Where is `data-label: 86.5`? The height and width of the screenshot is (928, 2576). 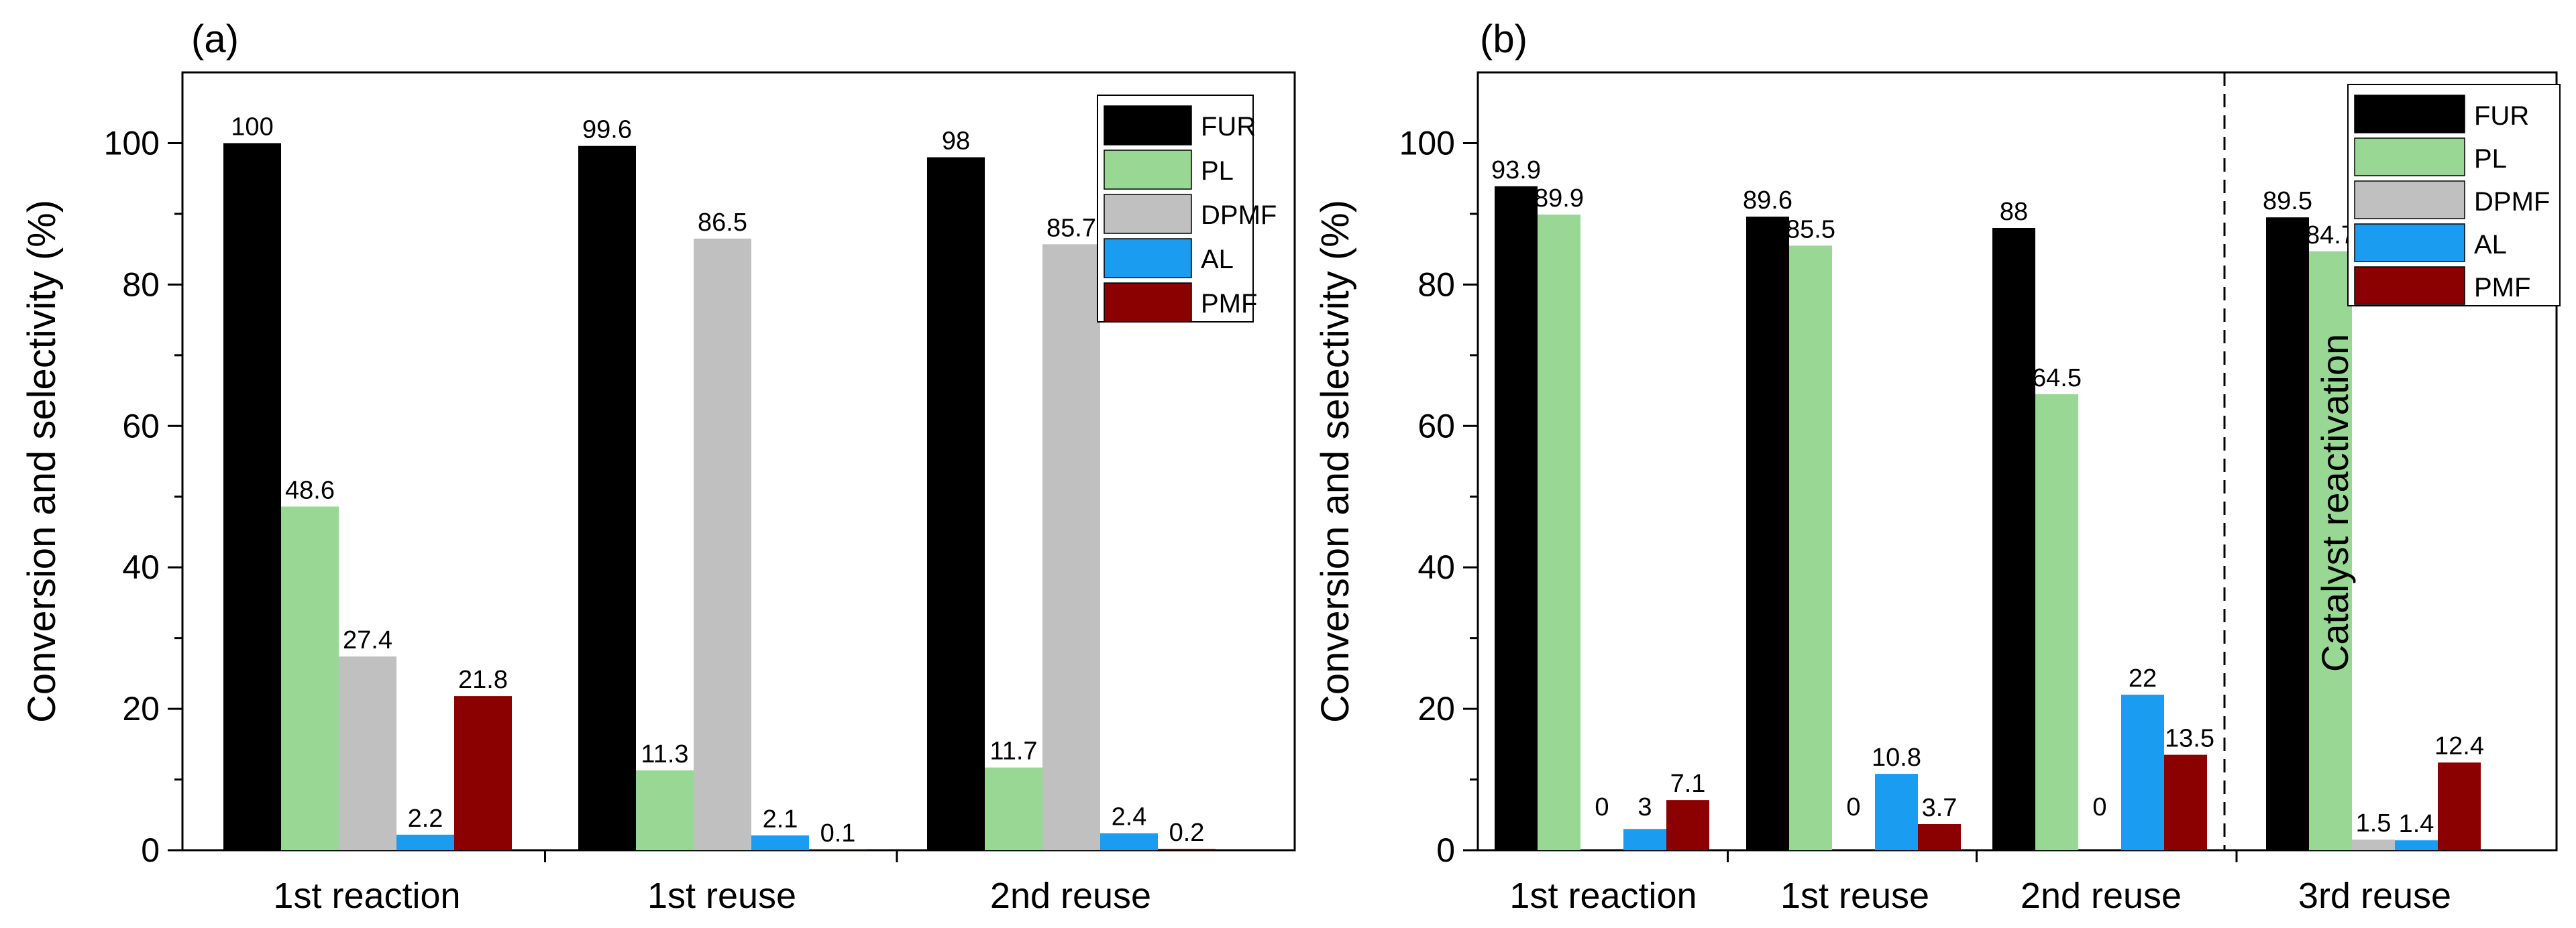
data-label: 86.5 is located at coordinates (722, 223).